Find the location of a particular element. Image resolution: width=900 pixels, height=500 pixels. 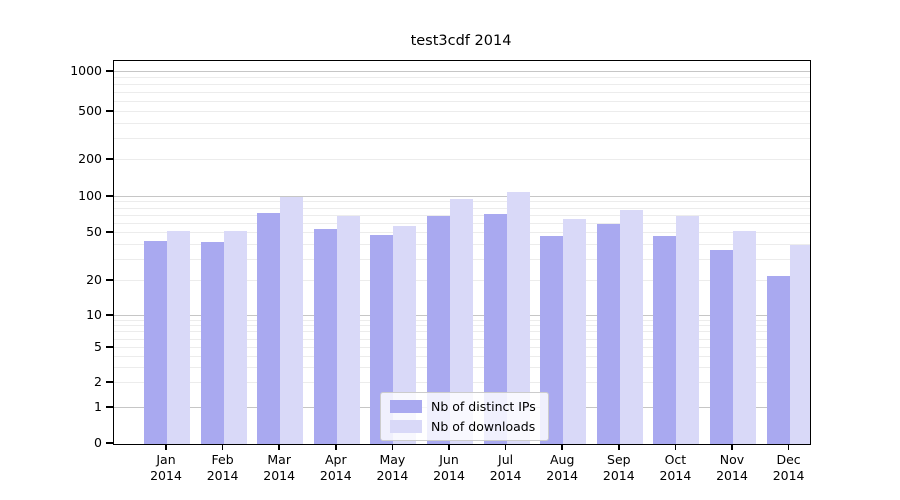

bar-oct-distinct-ips is located at coordinates (665, 340).